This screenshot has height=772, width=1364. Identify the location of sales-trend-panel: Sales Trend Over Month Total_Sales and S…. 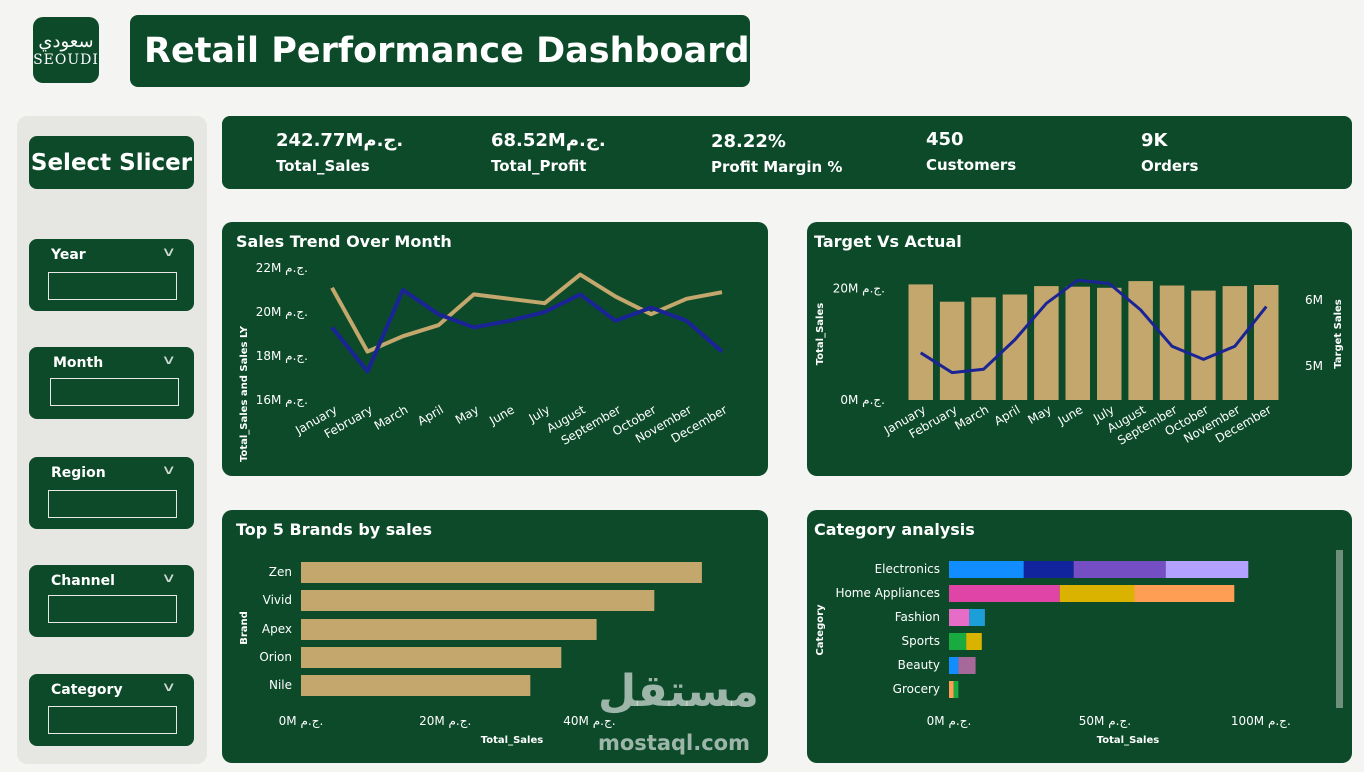
(495, 349).